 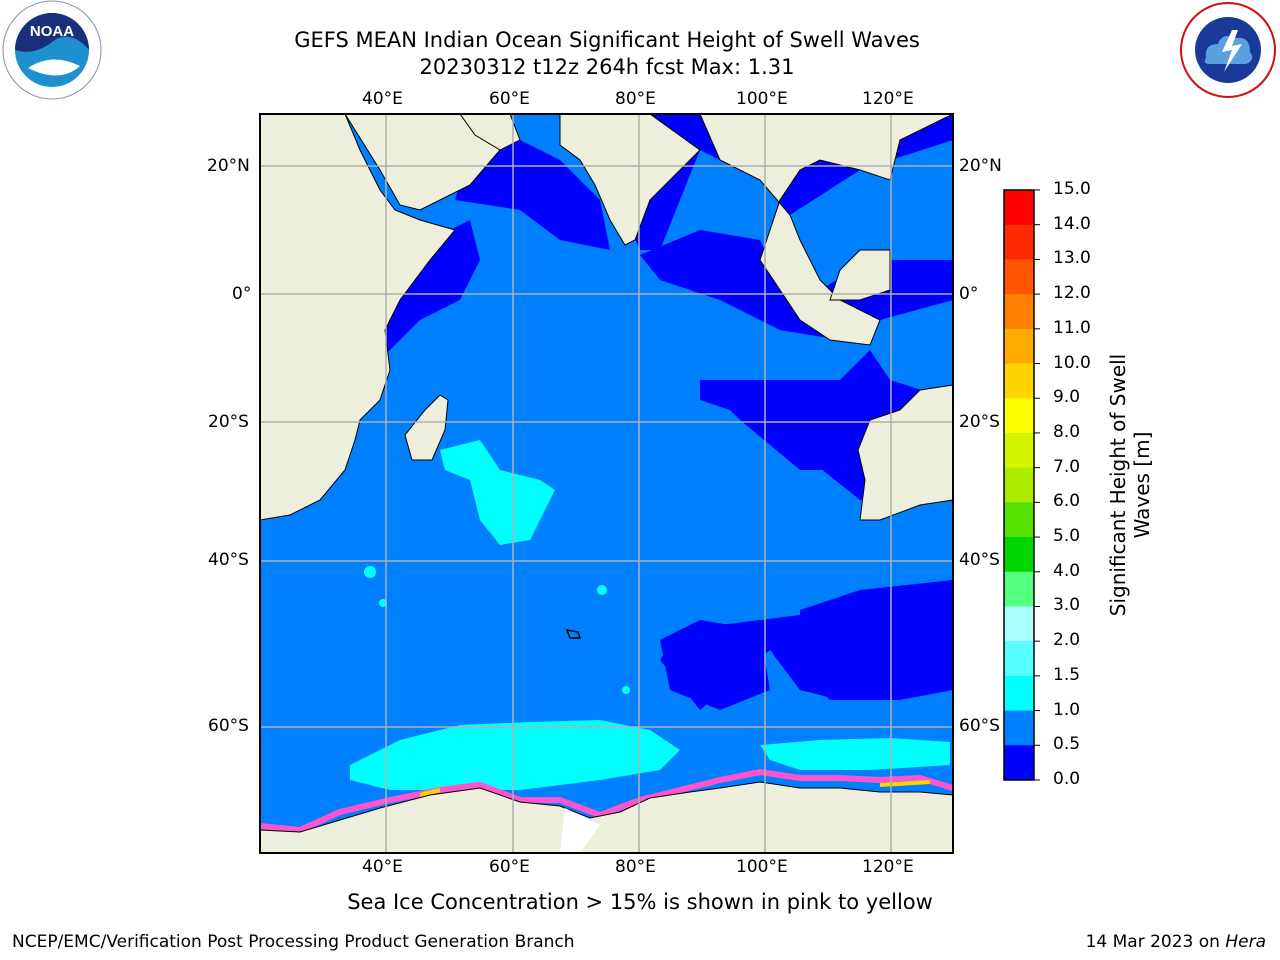 What do you see at coordinates (532, 195) in the screenshot?
I see `low-swell-north` at bounding box center [532, 195].